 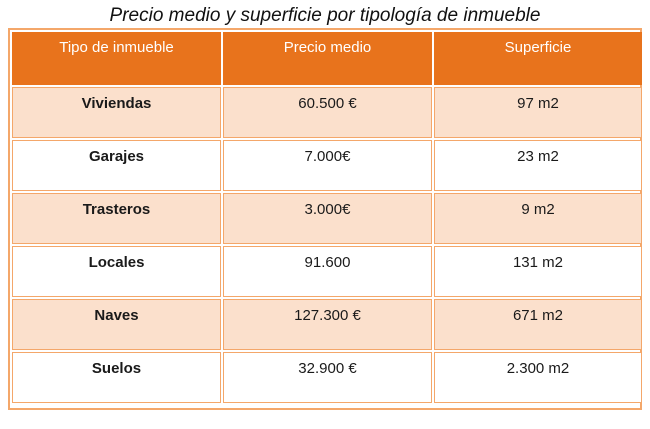 What do you see at coordinates (116, 271) in the screenshot?
I see `row-locales-tipo: Locales` at bounding box center [116, 271].